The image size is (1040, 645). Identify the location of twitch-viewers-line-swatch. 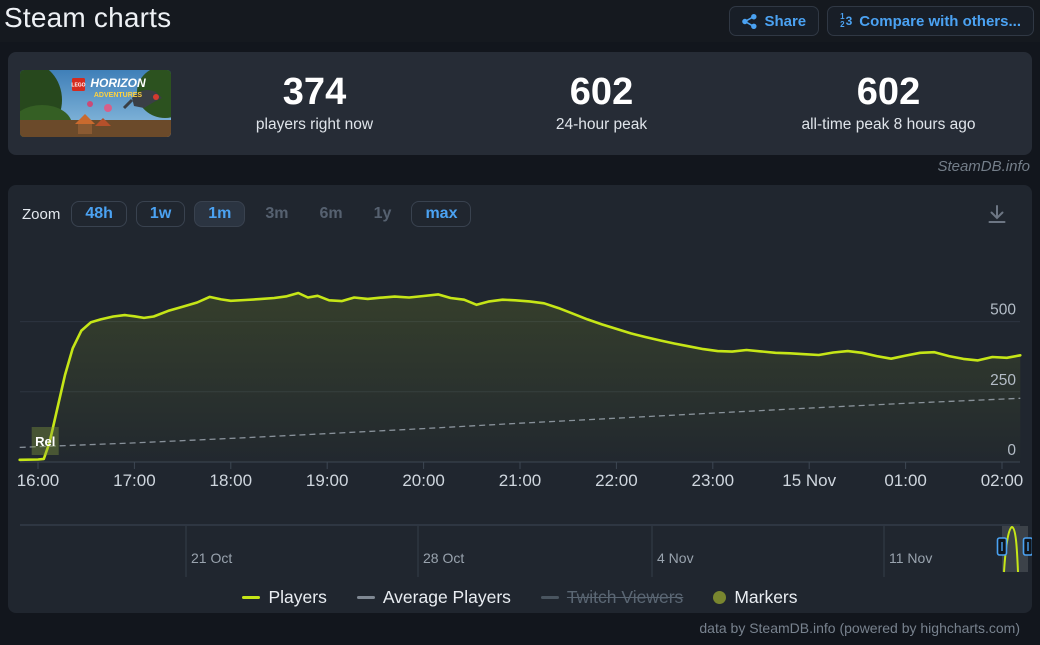
(549, 597).